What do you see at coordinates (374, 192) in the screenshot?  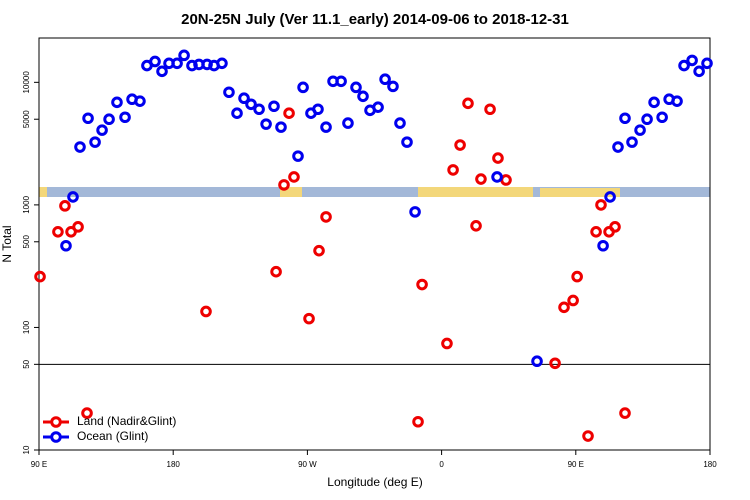 I see `map-strip` at bounding box center [374, 192].